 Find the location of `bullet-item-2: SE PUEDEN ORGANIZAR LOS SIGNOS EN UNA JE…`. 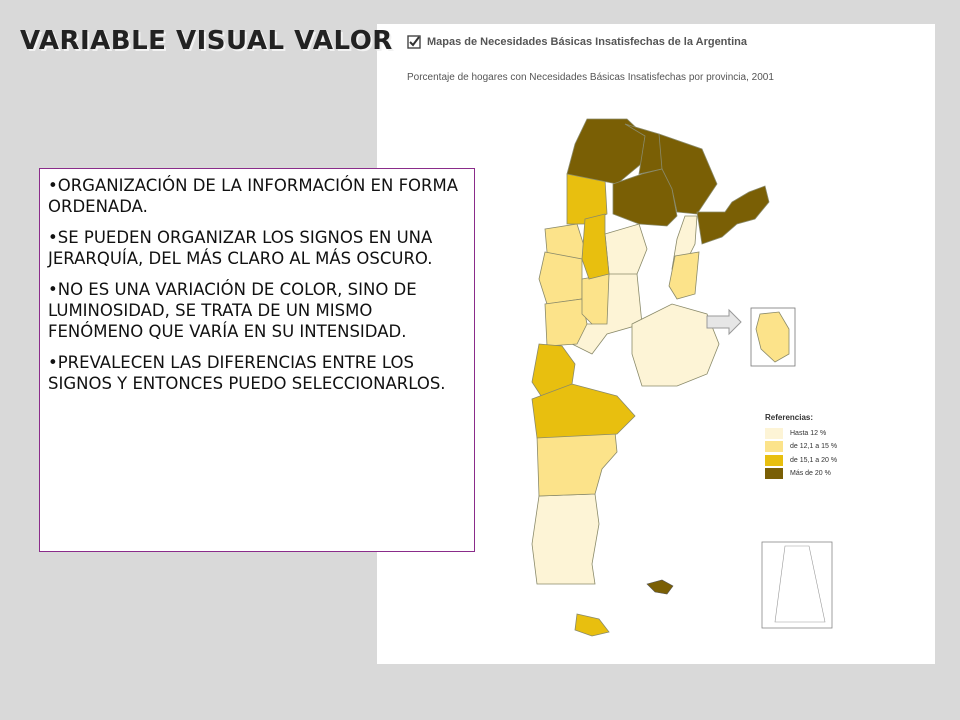

bullet-item-2: SE PUEDEN ORGANIZAR LOS SIGNOS EN UNA JE… is located at coordinates (258, 248).